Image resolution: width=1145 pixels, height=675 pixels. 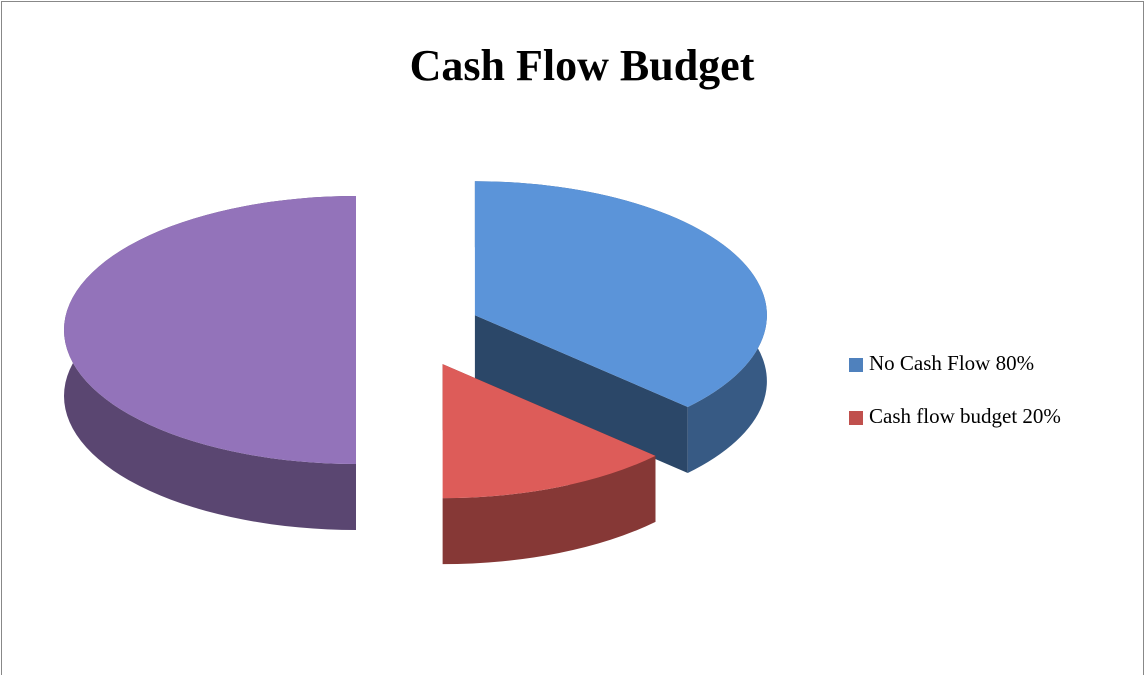 I want to click on legend-label: Cash flow budget 20%, so click(x=965, y=416).